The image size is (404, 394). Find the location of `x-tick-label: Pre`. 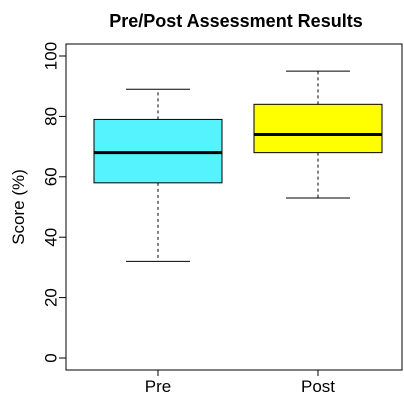

x-tick-label: Pre is located at coordinates (158, 385).